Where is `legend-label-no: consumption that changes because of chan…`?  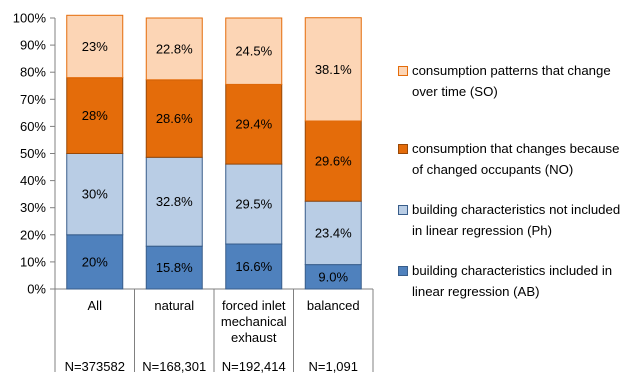
legend-label-no: consumption that changes because of chan… is located at coordinates (516, 159).